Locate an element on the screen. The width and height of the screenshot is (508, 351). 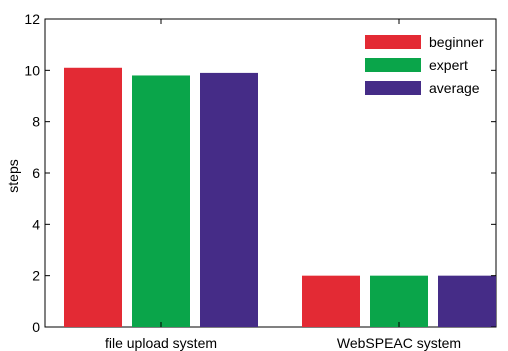
y-tick-label: 0 is located at coordinates (36, 327).